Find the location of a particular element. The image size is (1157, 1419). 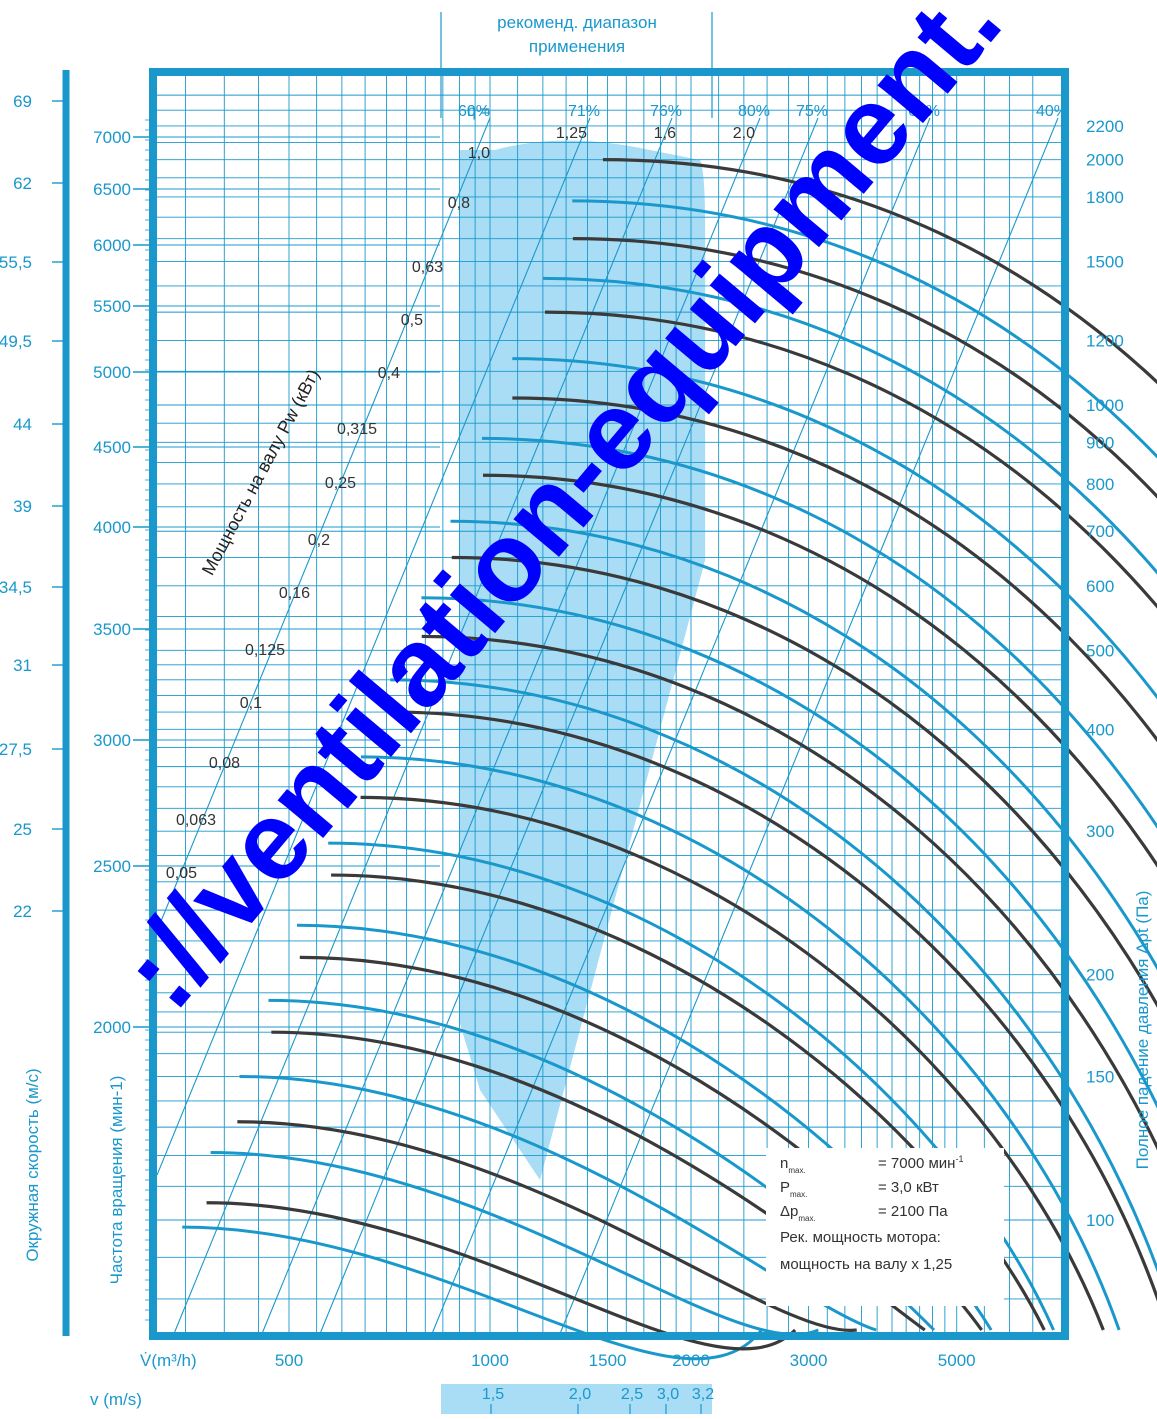

power-label: 0,25 is located at coordinates (340, 483).